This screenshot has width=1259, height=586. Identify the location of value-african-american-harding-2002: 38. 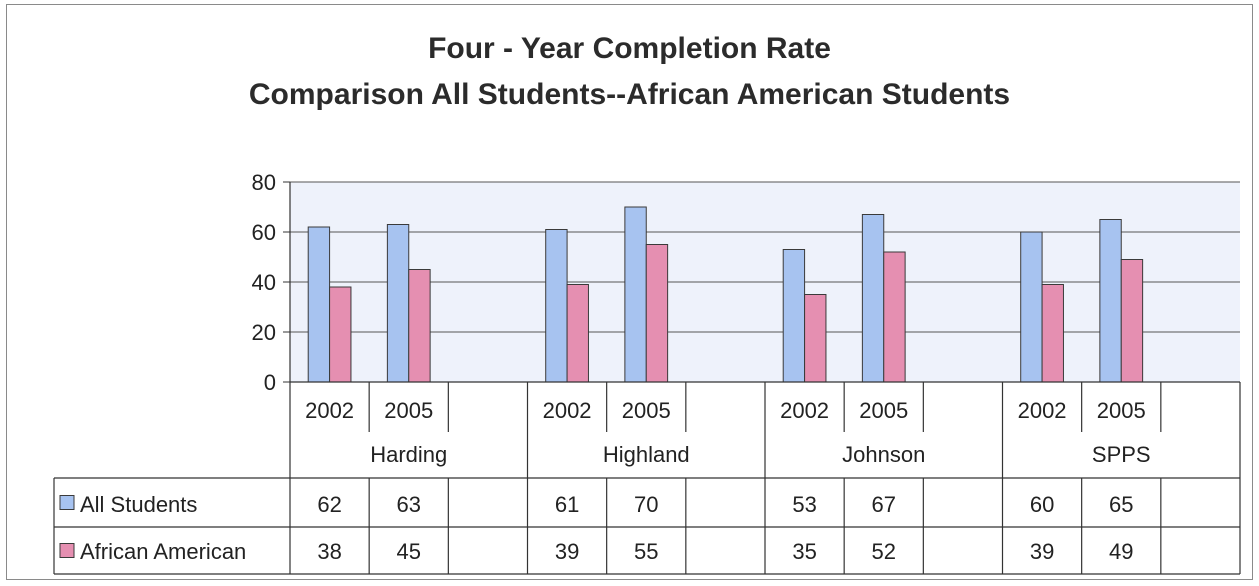
(329, 551).